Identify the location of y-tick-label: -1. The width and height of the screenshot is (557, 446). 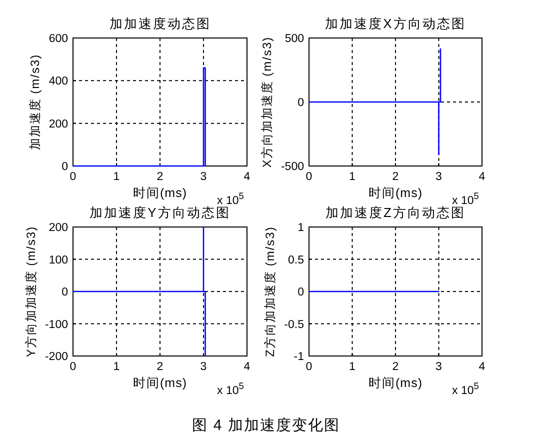
(299, 357).